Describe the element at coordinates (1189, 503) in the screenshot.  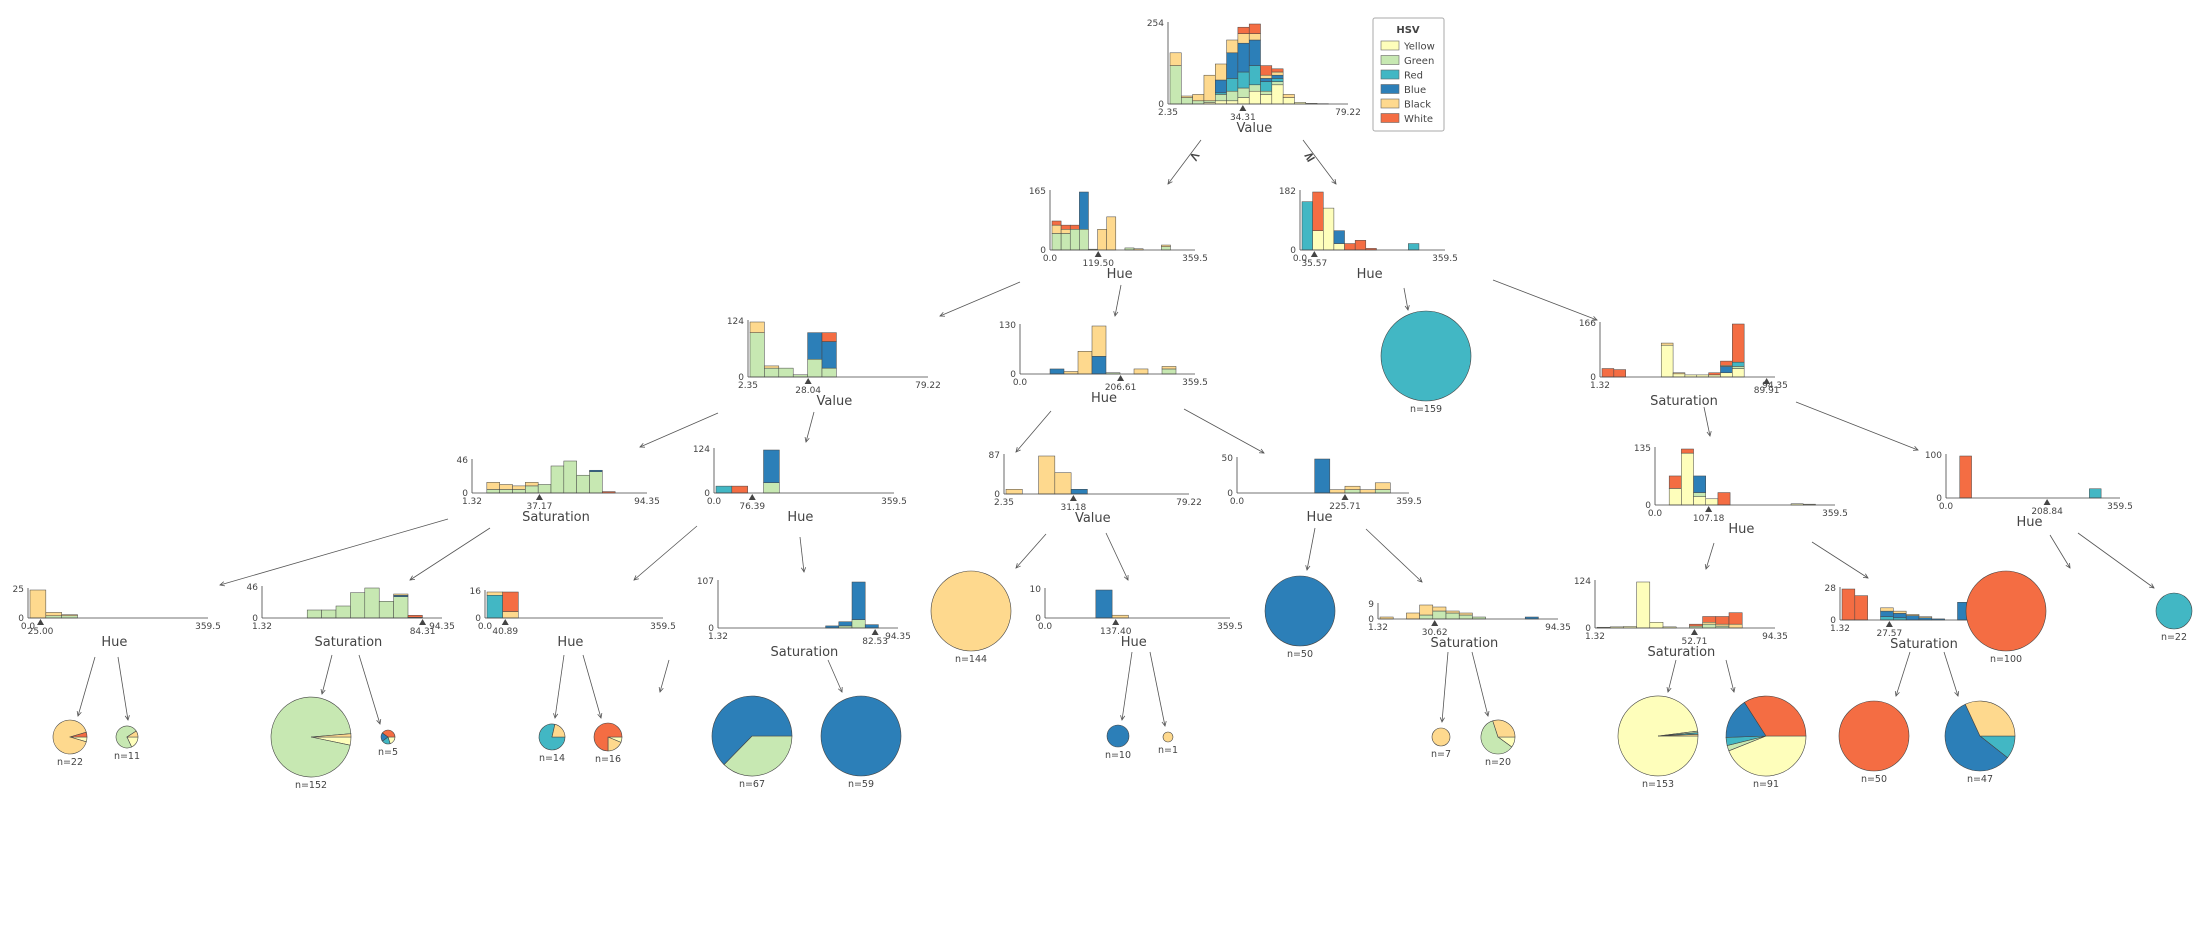
I see `x-max-tick: 79.22` at that location.